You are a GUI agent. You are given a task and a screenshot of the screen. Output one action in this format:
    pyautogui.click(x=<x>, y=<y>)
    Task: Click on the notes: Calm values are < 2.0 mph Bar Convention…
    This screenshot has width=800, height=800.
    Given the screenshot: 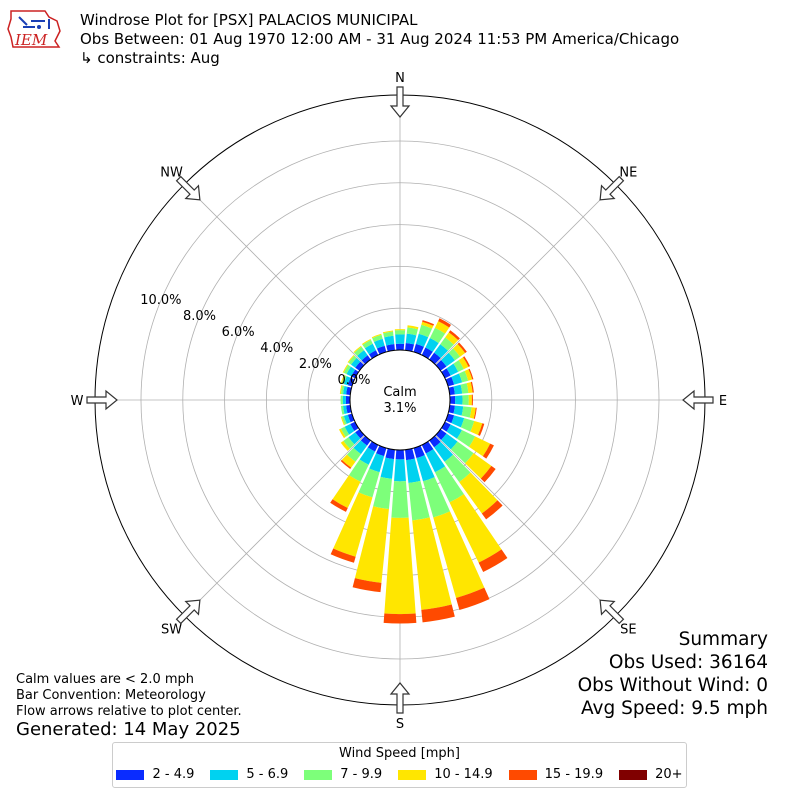 What is the action you would take?
    pyautogui.click(x=129, y=696)
    